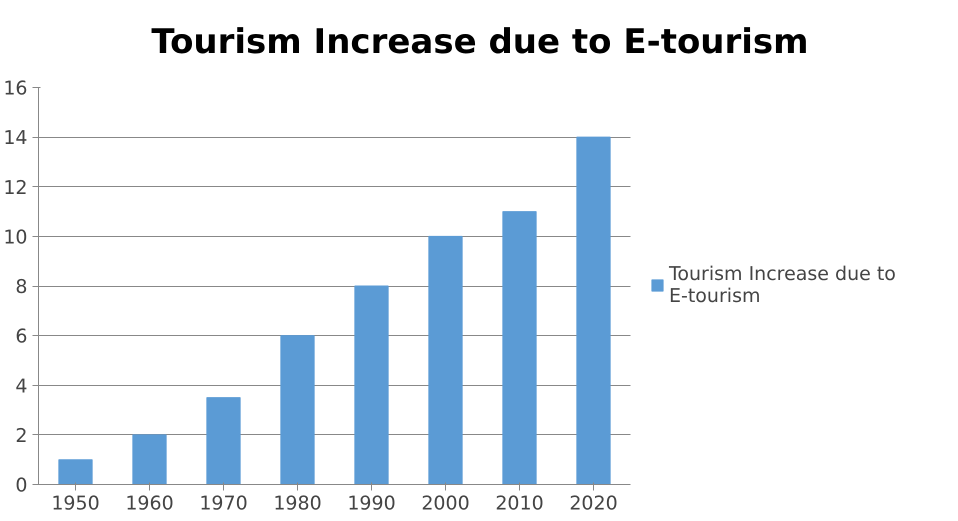 The image size is (958, 521). I want to click on y-tick-label: 6, so click(21, 336).